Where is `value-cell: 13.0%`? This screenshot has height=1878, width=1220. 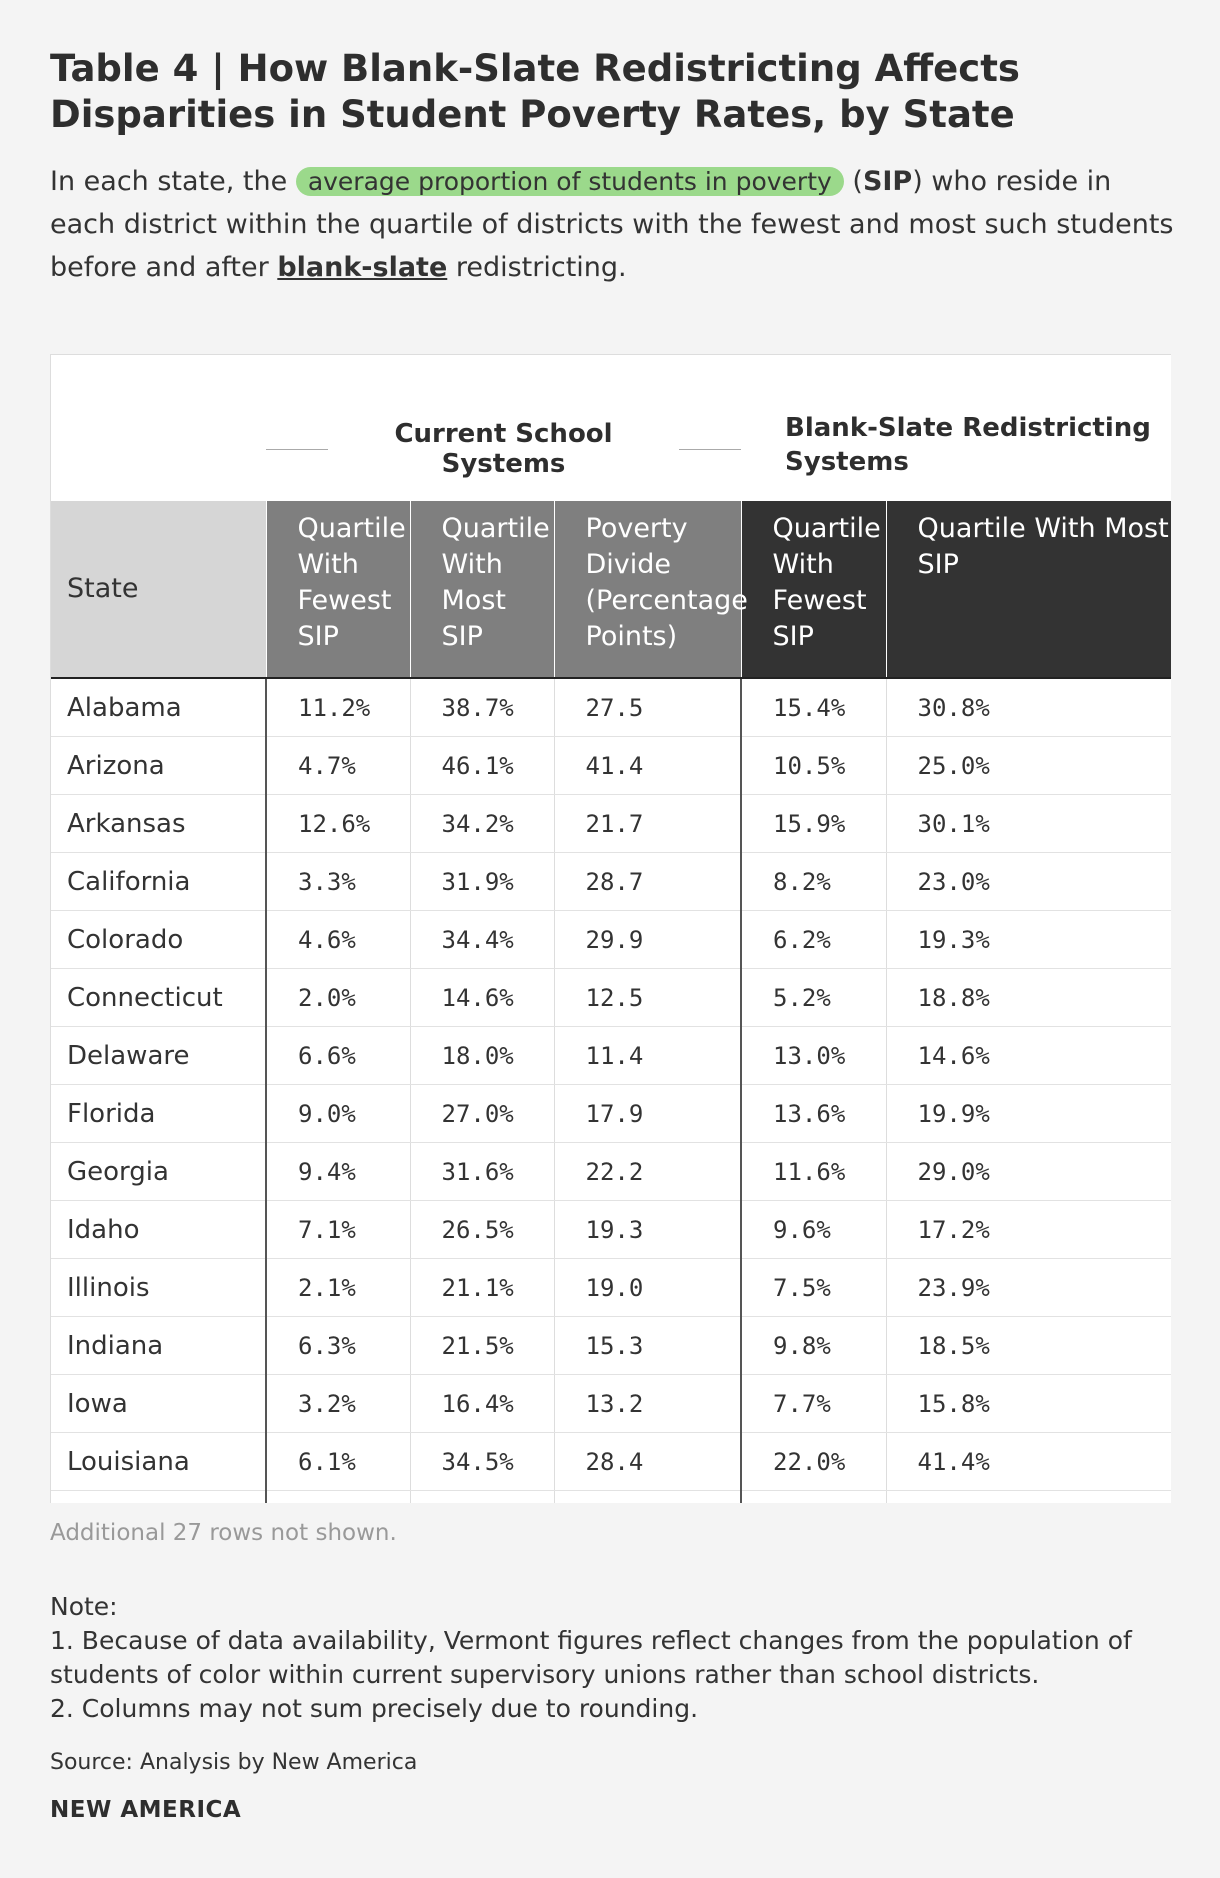
value-cell: 13.0% is located at coordinates (813, 1055).